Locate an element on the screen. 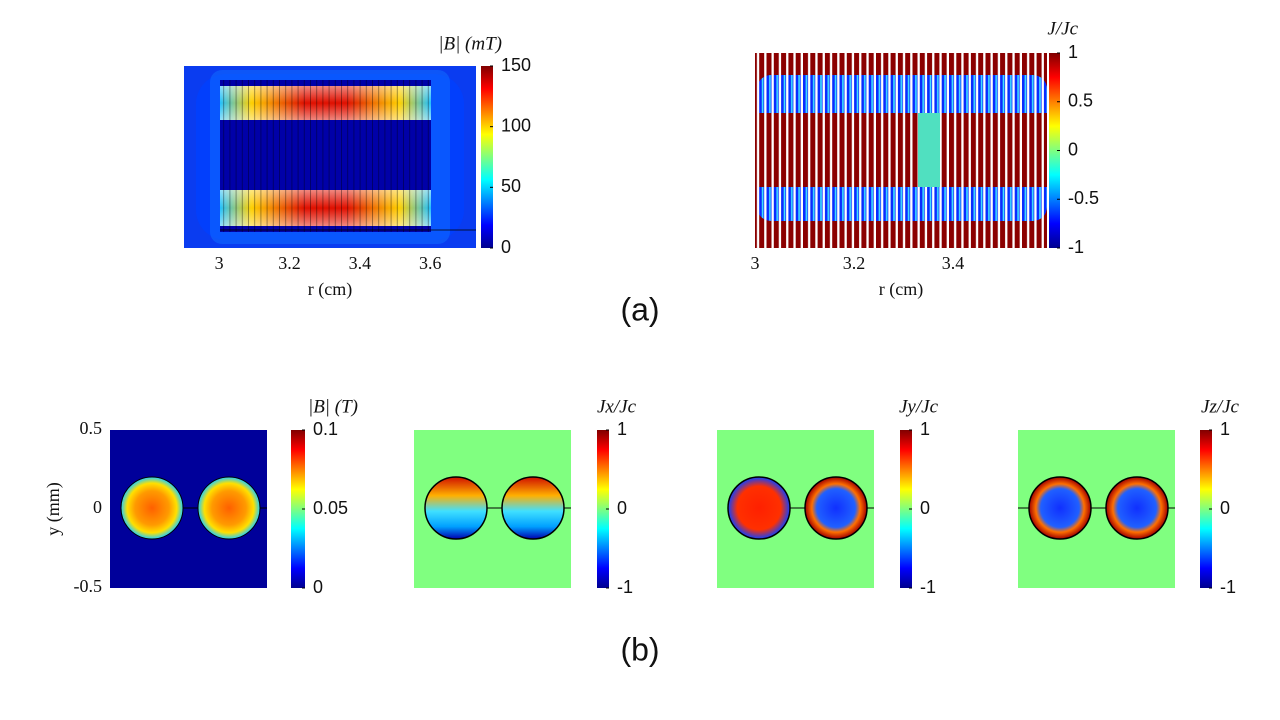 Image resolution: width=1280 pixels, height=720 pixels. x-tick-label: 3.6 is located at coordinates (430, 263).